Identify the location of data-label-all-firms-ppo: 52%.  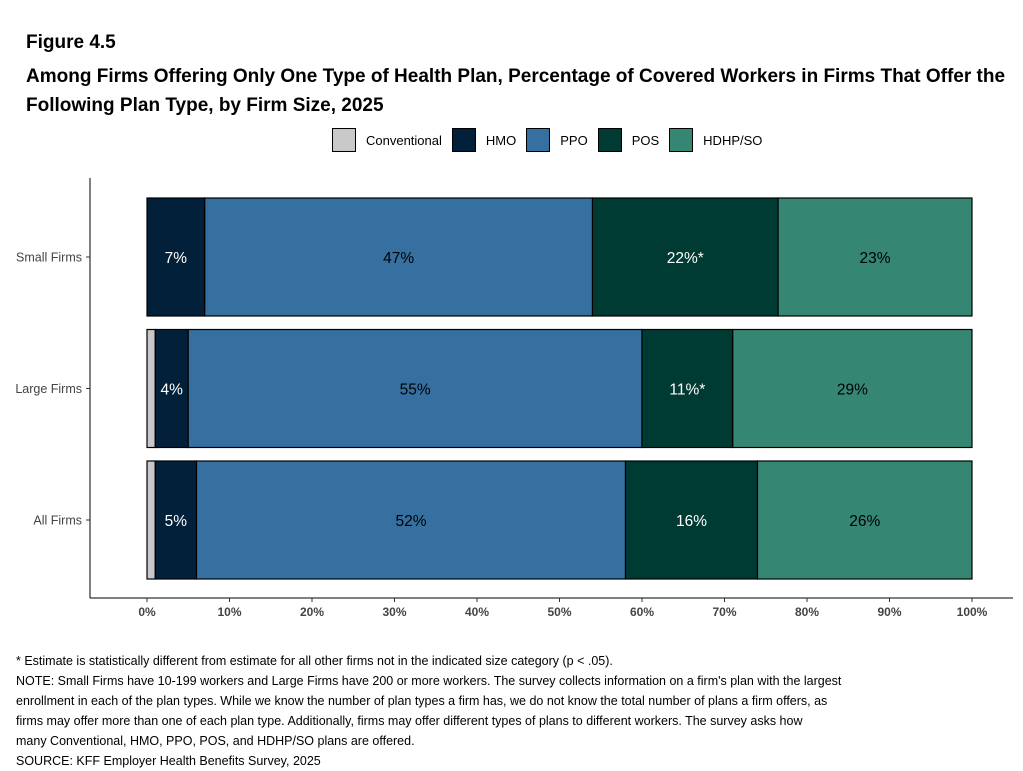
(410, 521).